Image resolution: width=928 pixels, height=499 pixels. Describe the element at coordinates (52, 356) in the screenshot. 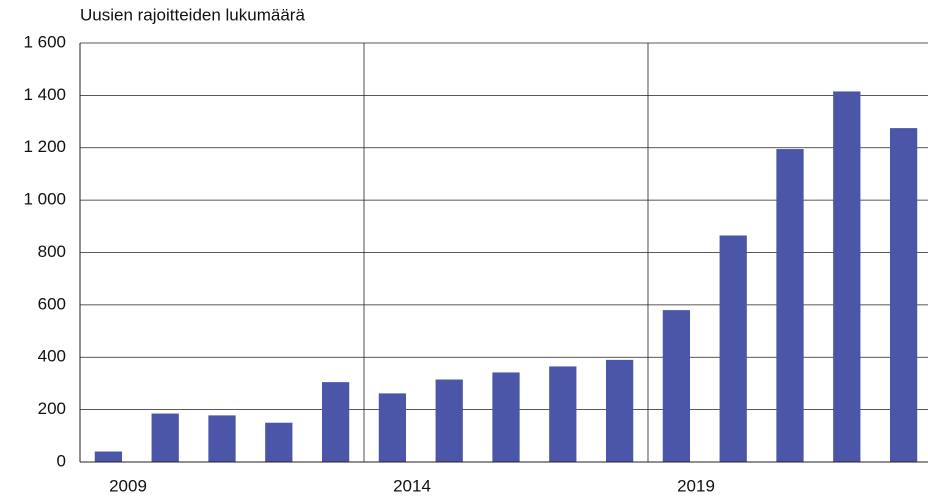

I see `y-tick-label: 400` at that location.